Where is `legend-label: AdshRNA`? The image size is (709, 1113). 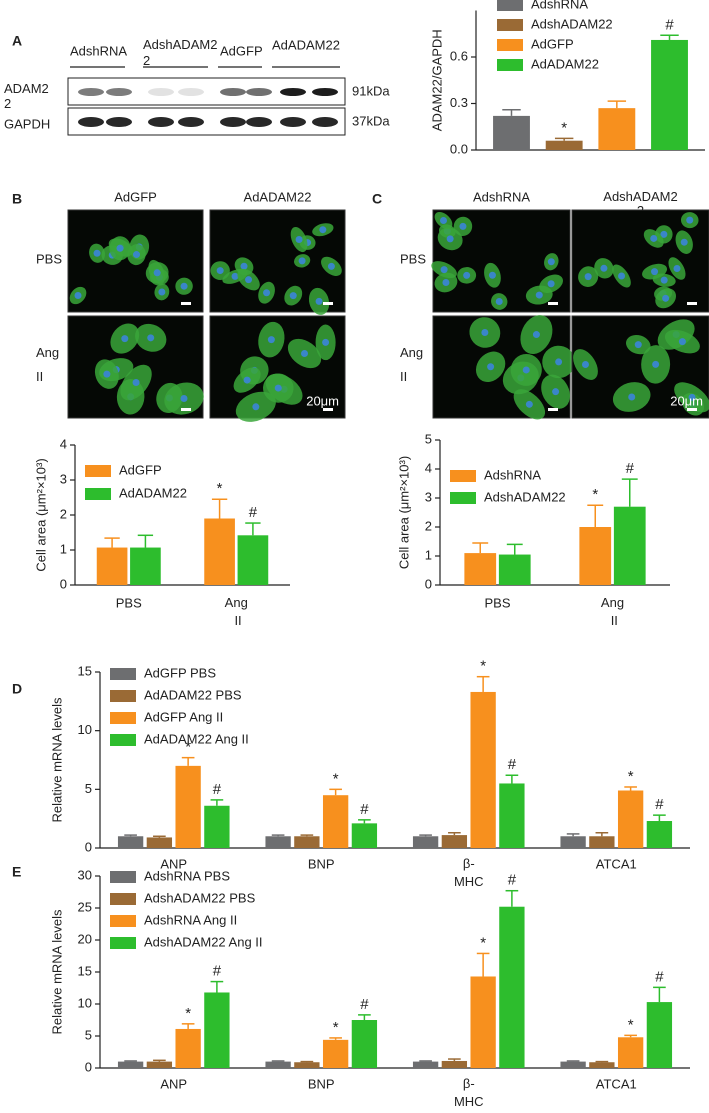
legend-label: AdshRNA is located at coordinates (512, 474).